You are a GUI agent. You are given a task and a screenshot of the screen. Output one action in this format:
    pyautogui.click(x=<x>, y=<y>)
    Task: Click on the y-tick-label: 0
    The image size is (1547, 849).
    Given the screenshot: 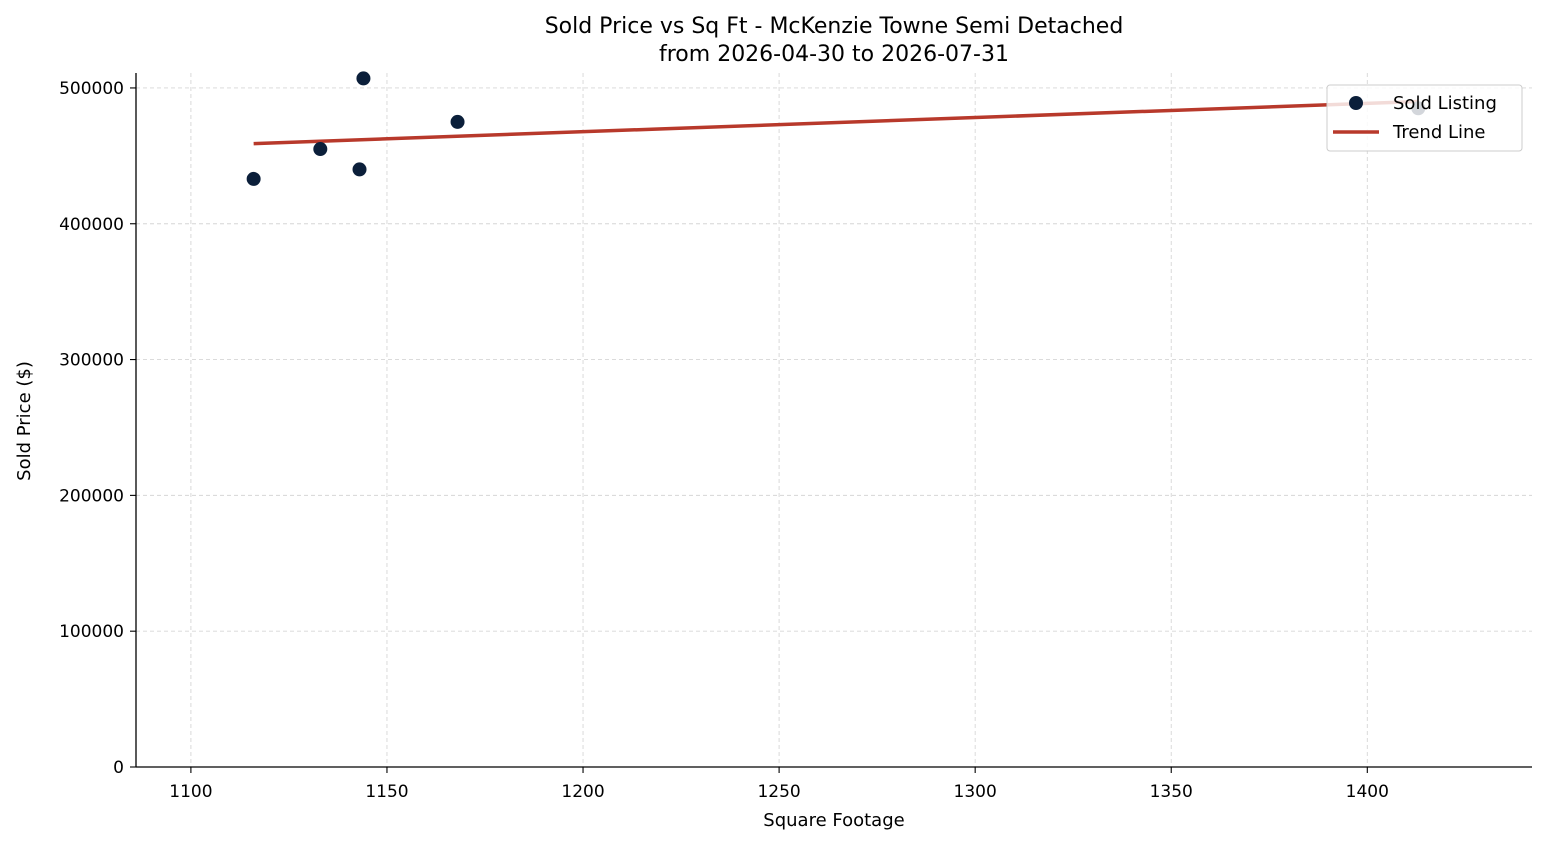 What is the action you would take?
    pyautogui.click(x=118, y=768)
    